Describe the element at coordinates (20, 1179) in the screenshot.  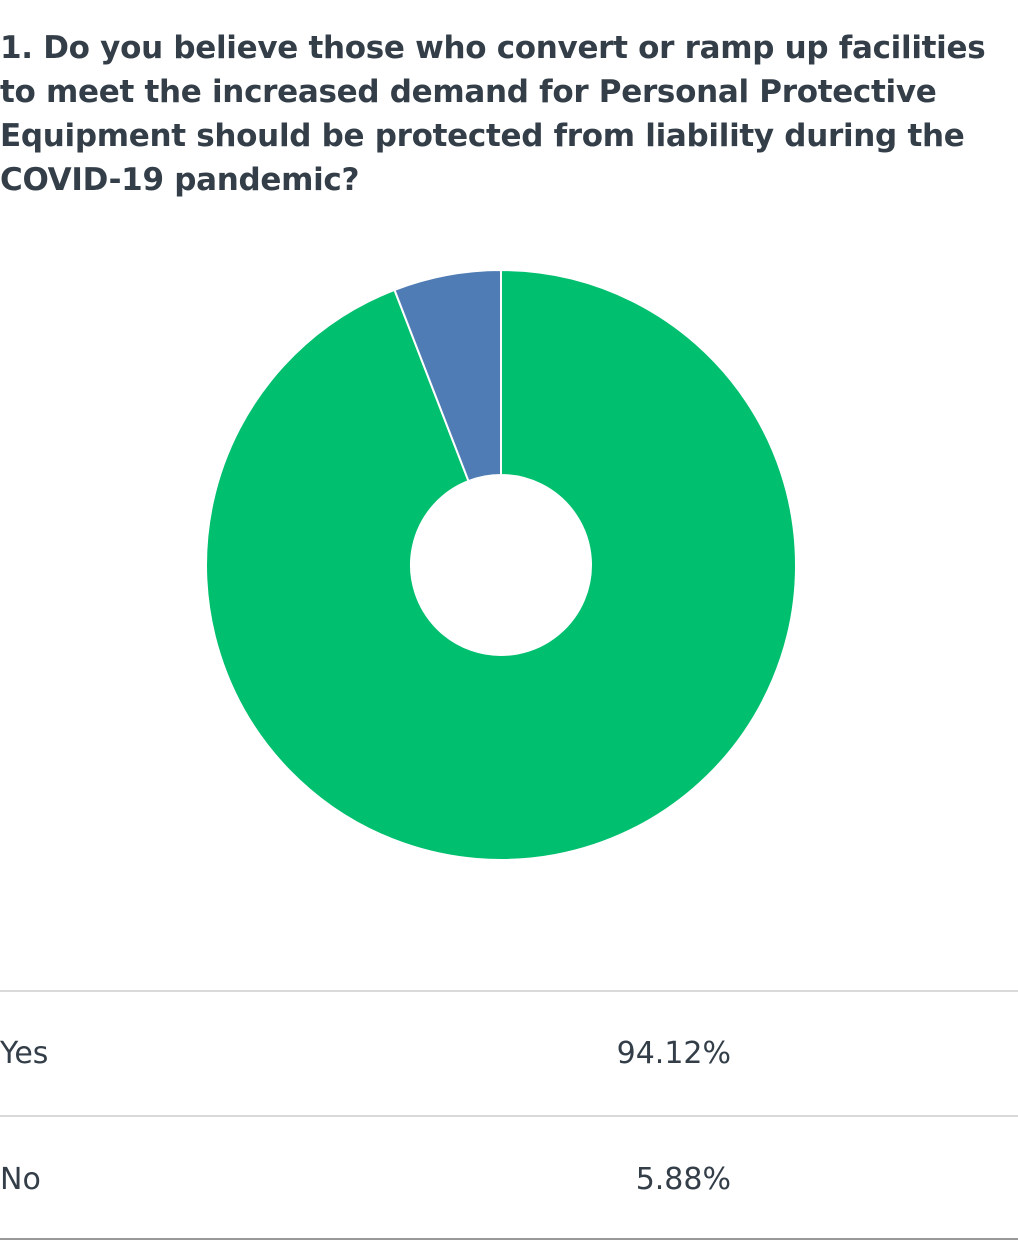
I see `row-label-no: No` at that location.